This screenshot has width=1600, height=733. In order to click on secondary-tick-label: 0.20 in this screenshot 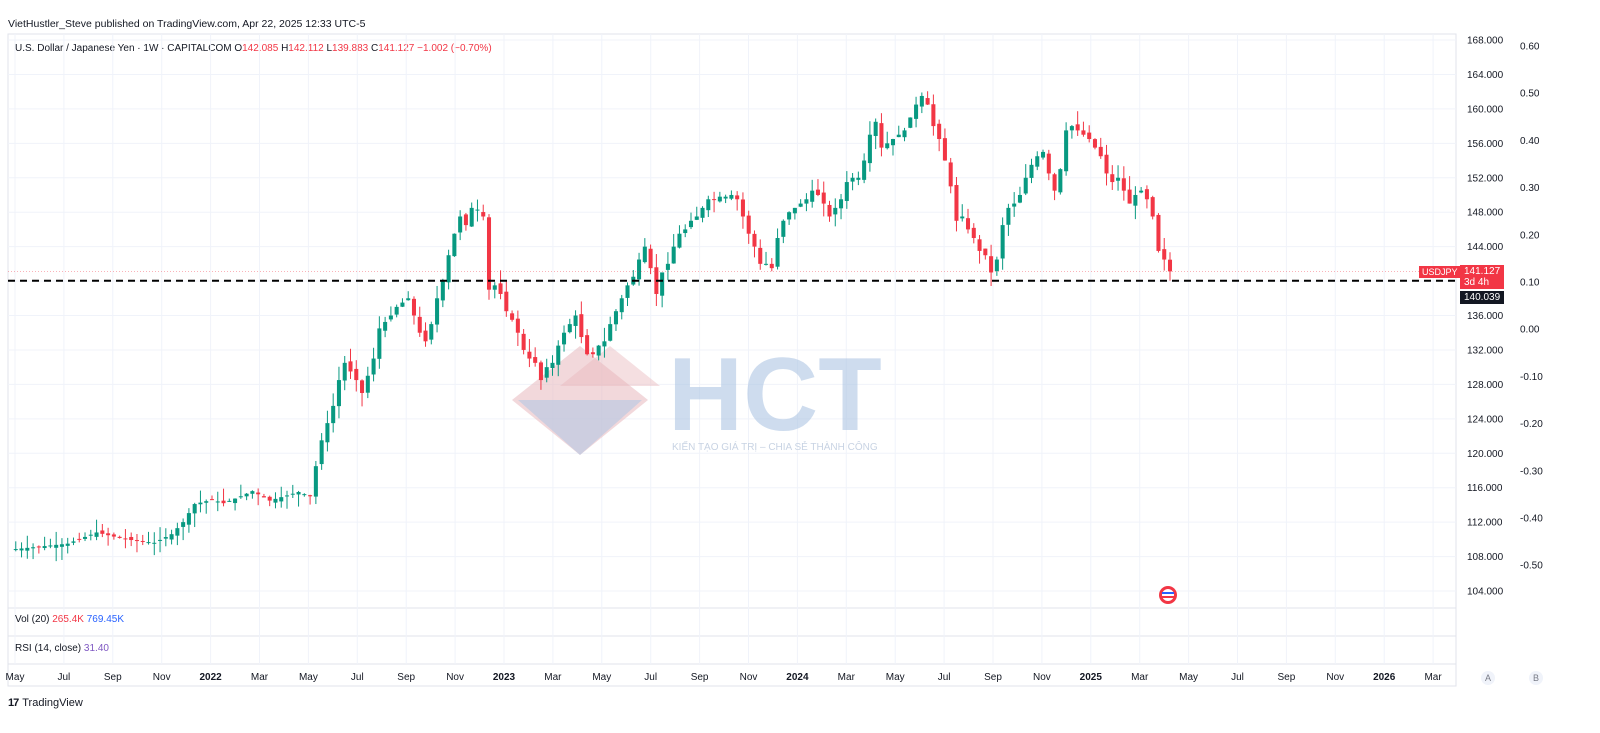, I will do `click(1530, 235)`.